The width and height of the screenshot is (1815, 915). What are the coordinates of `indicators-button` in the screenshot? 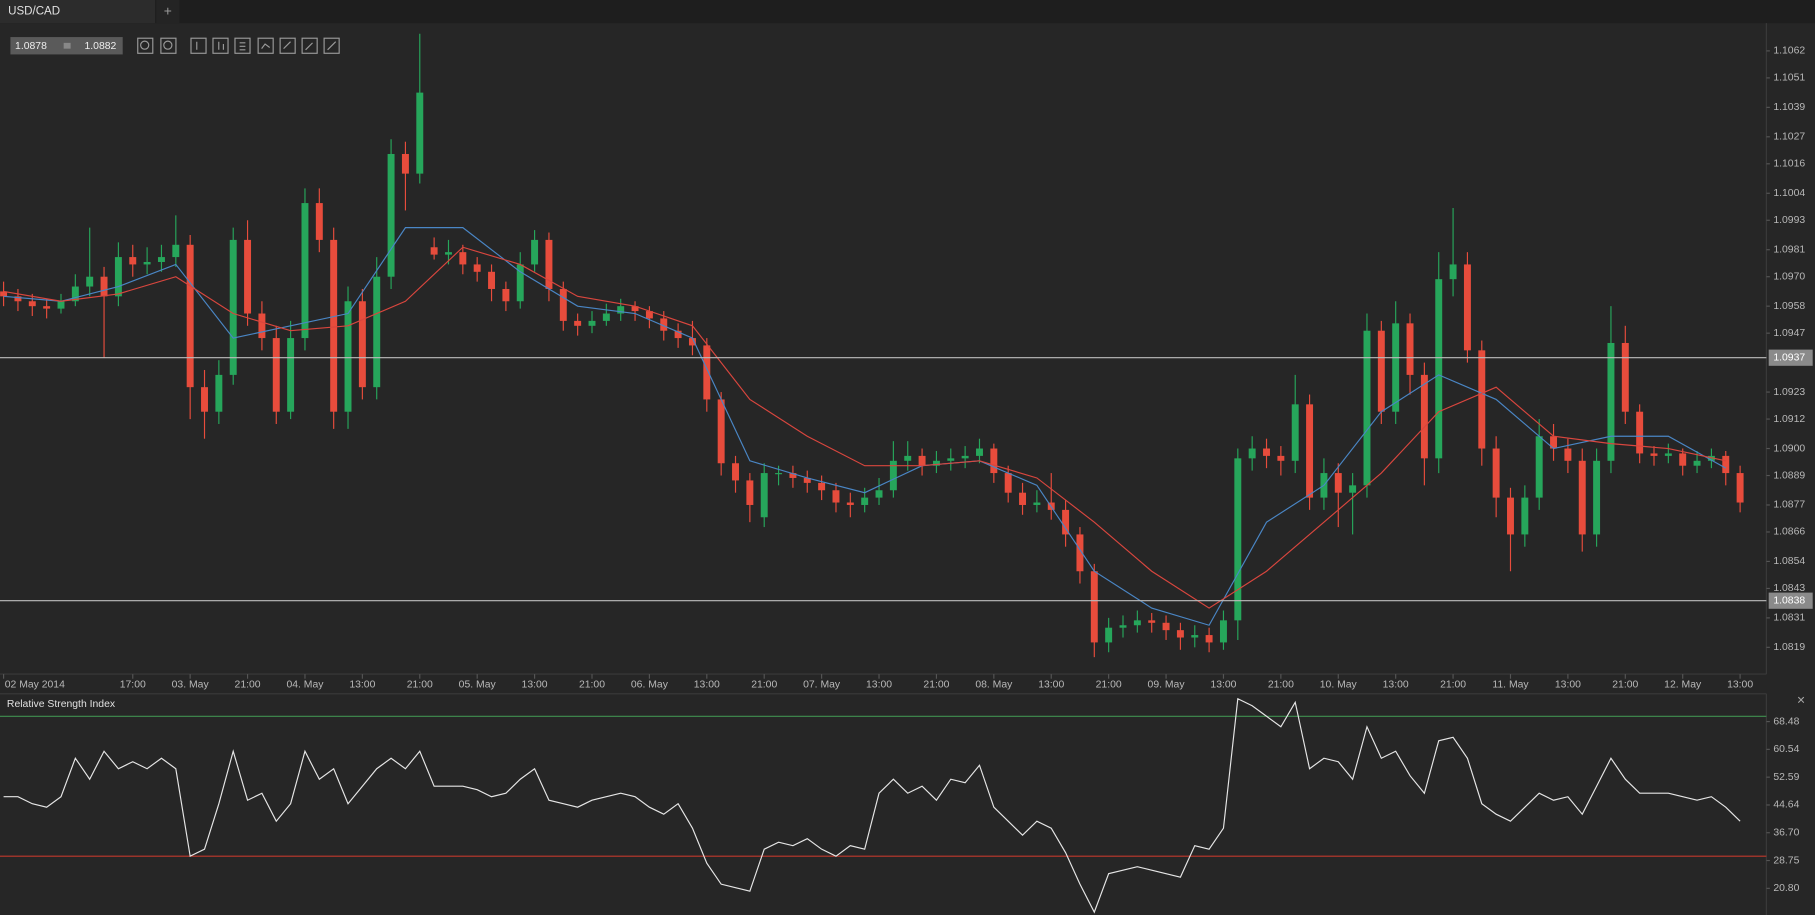 It's located at (242, 45).